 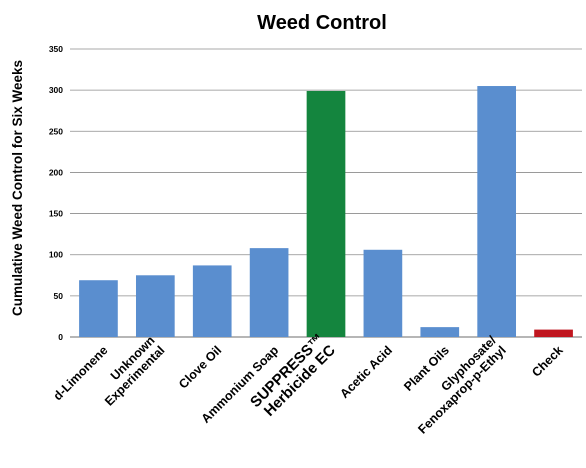 What do you see at coordinates (56, 255) in the screenshot?
I see `y-tick-label: 100` at bounding box center [56, 255].